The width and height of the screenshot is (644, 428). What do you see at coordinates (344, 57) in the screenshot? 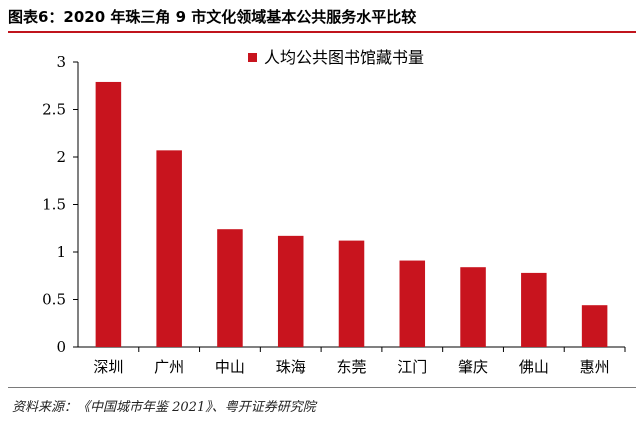
I see `legend-label: 人均公共图书馆藏书量` at bounding box center [344, 57].